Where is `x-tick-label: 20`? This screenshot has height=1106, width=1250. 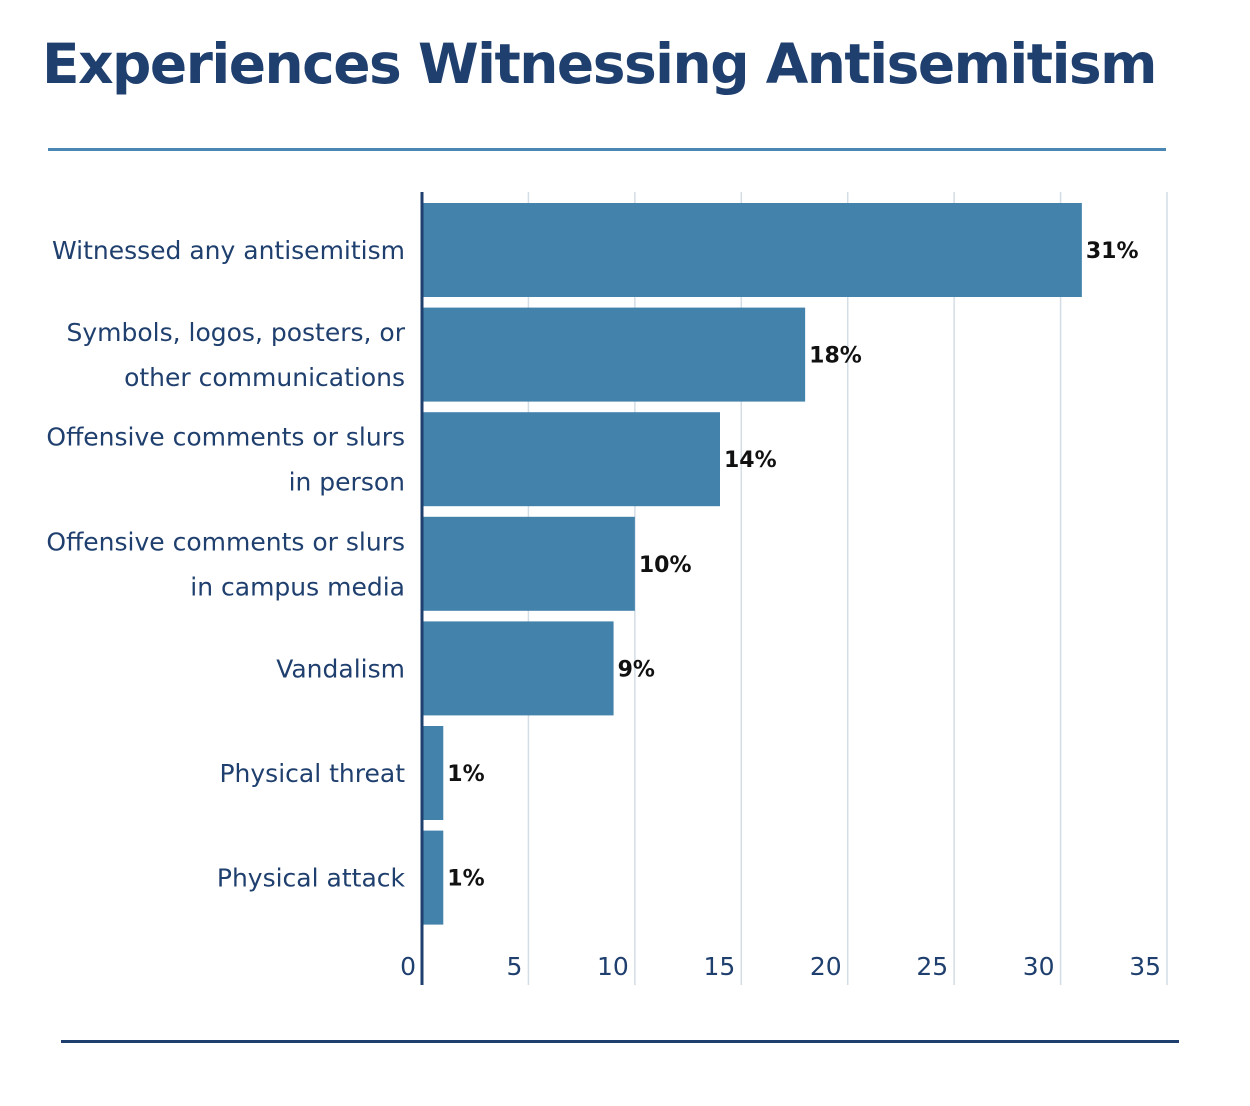 x-tick-label: 20 is located at coordinates (826, 966).